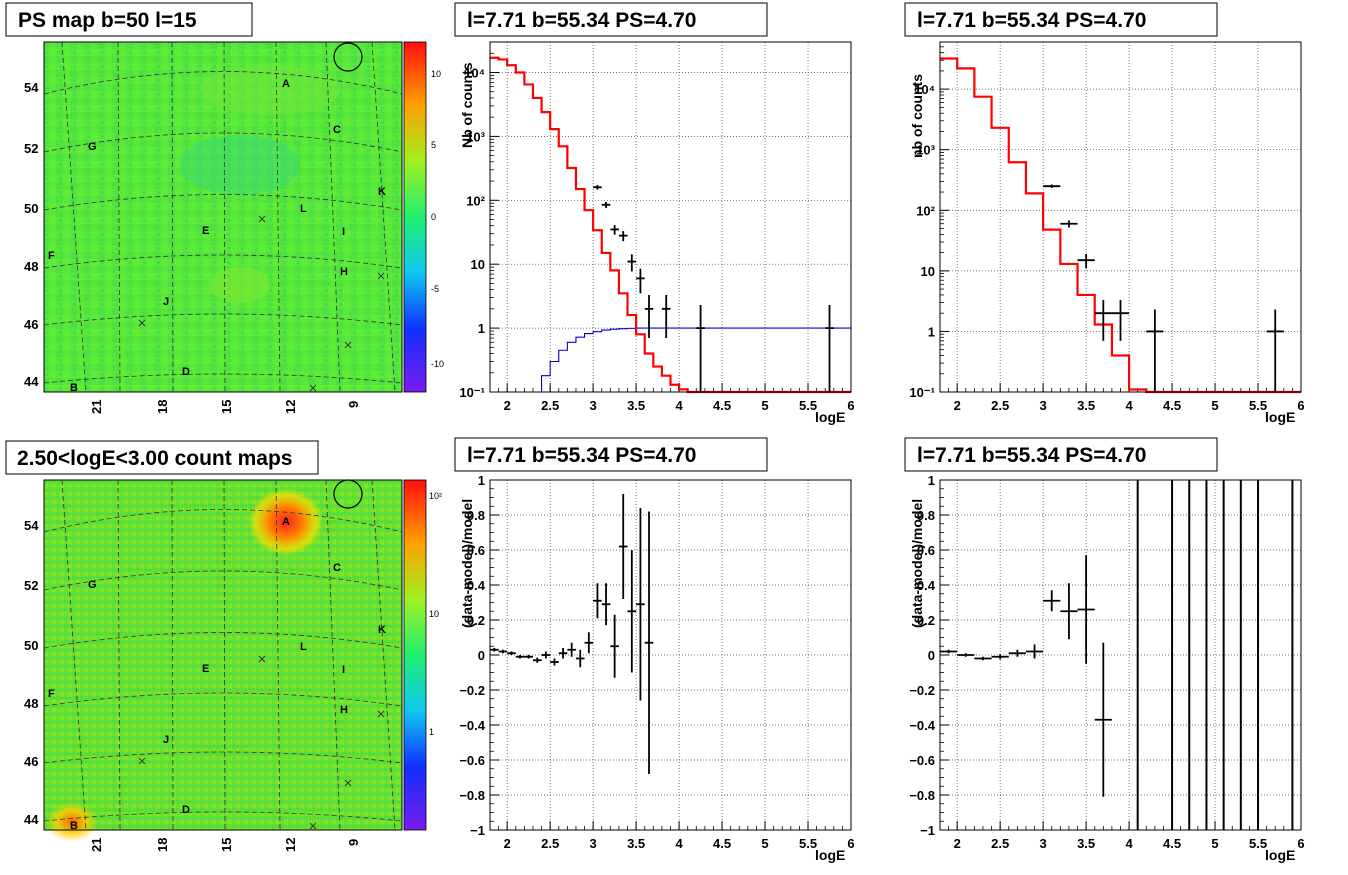 This screenshot has width=1348, height=875. I want to click on y-axis-label: Nb of counts, so click(467, 105).